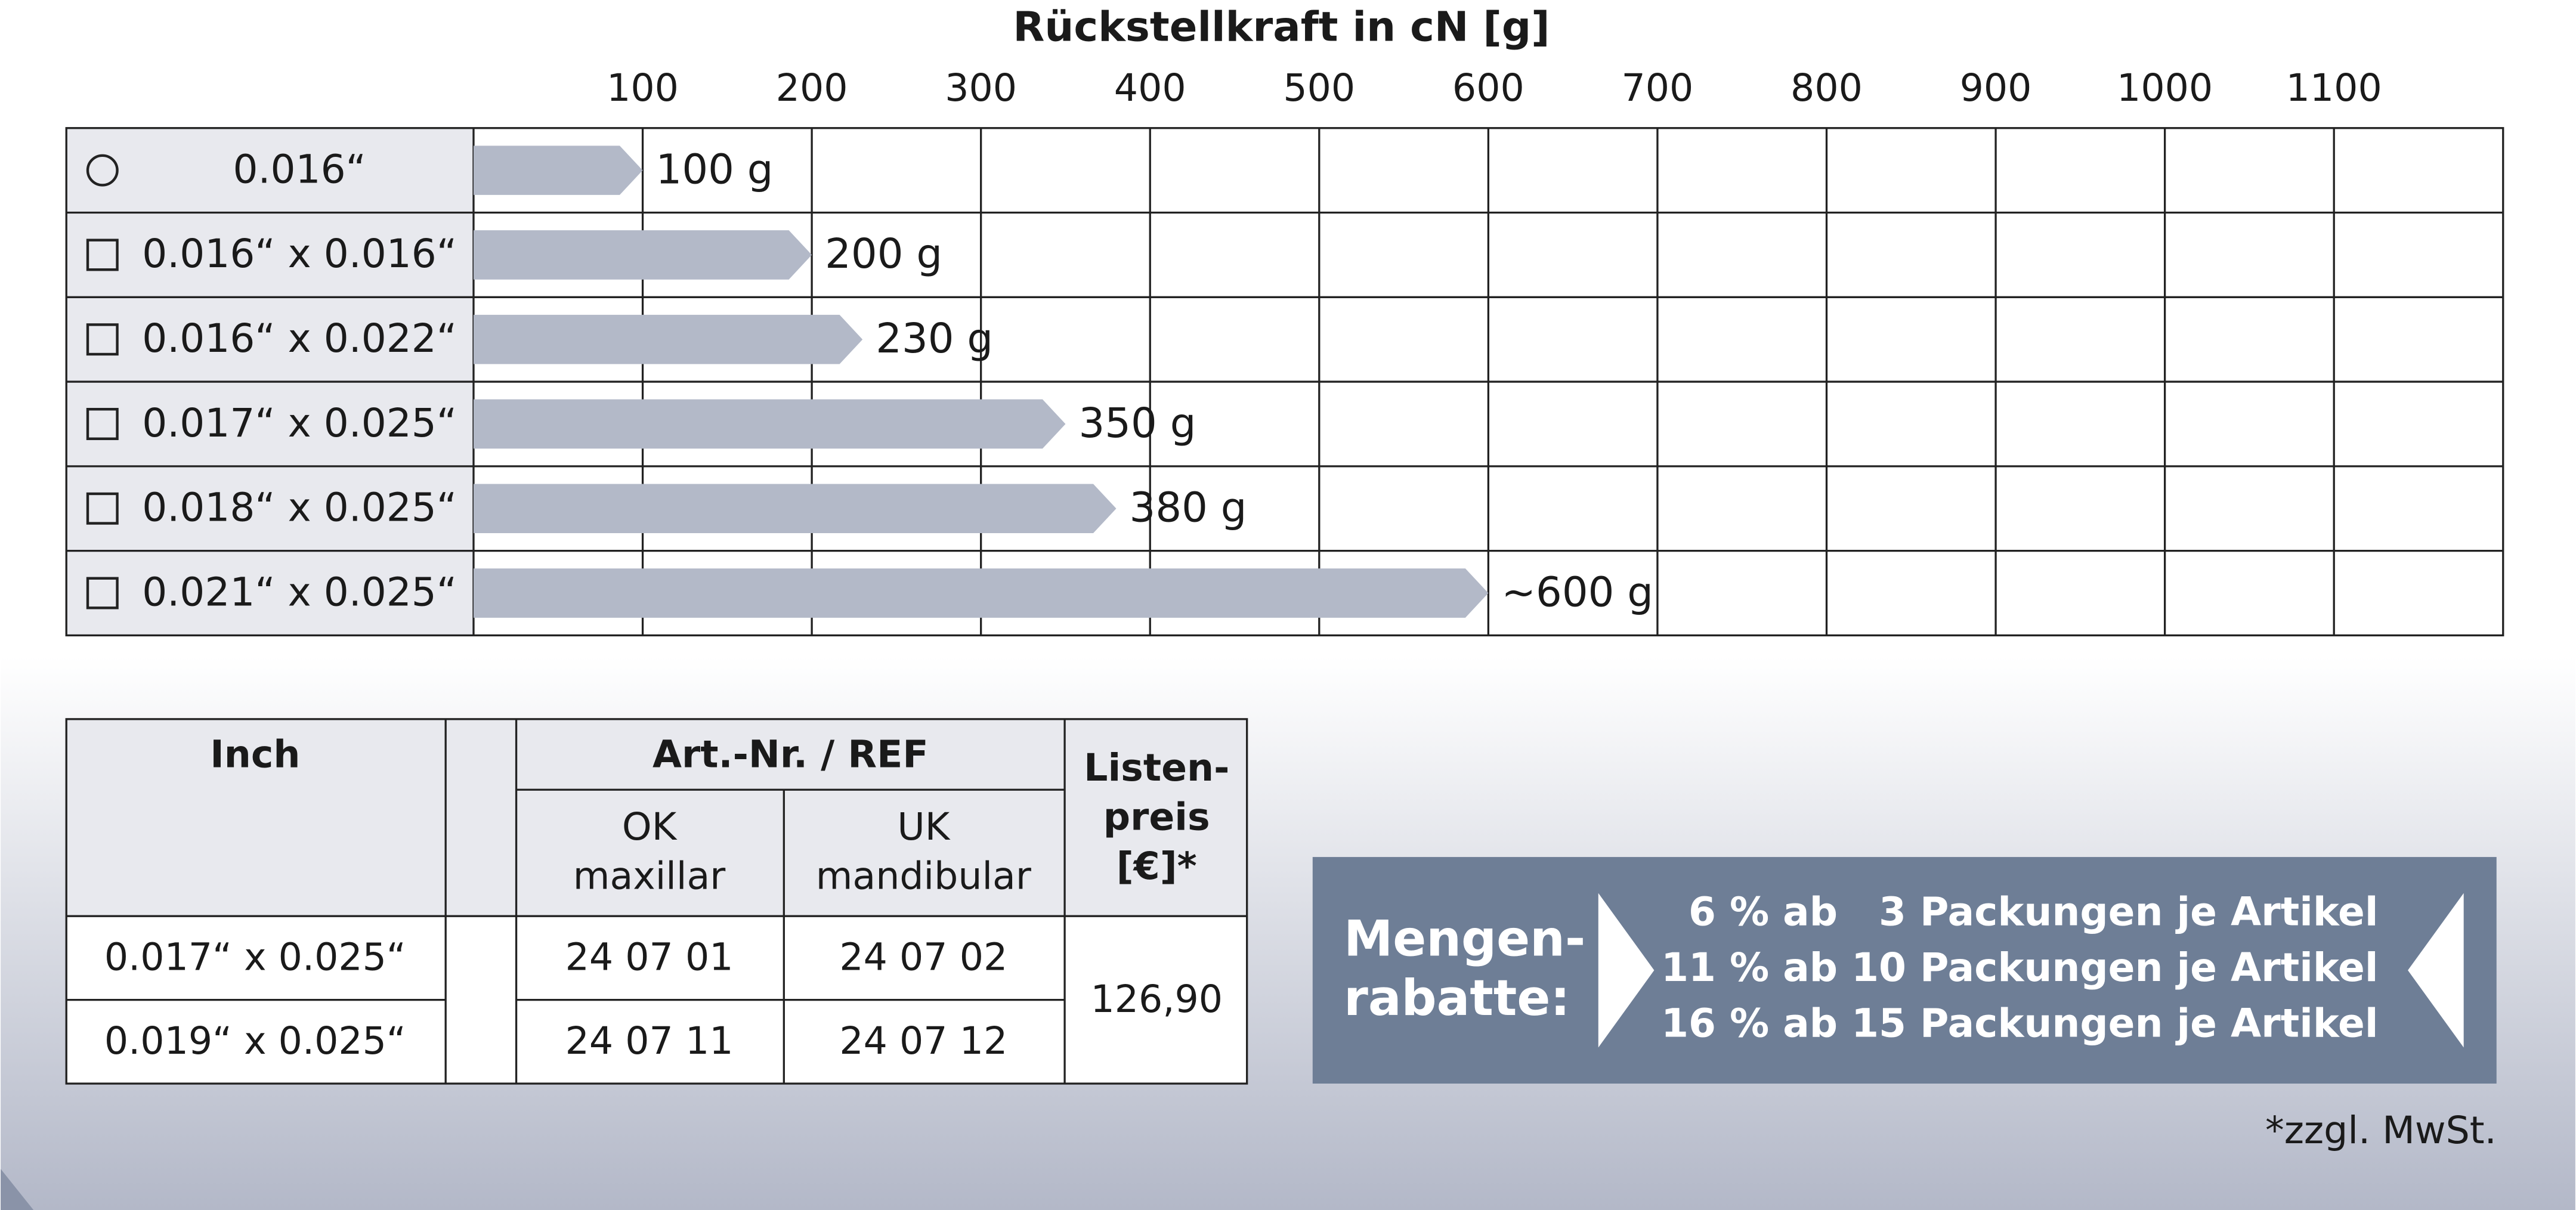 The height and width of the screenshot is (1210, 2576). What do you see at coordinates (1281, 27) in the screenshot?
I see `chart-title: Rückstellkraft in cN [g]` at bounding box center [1281, 27].